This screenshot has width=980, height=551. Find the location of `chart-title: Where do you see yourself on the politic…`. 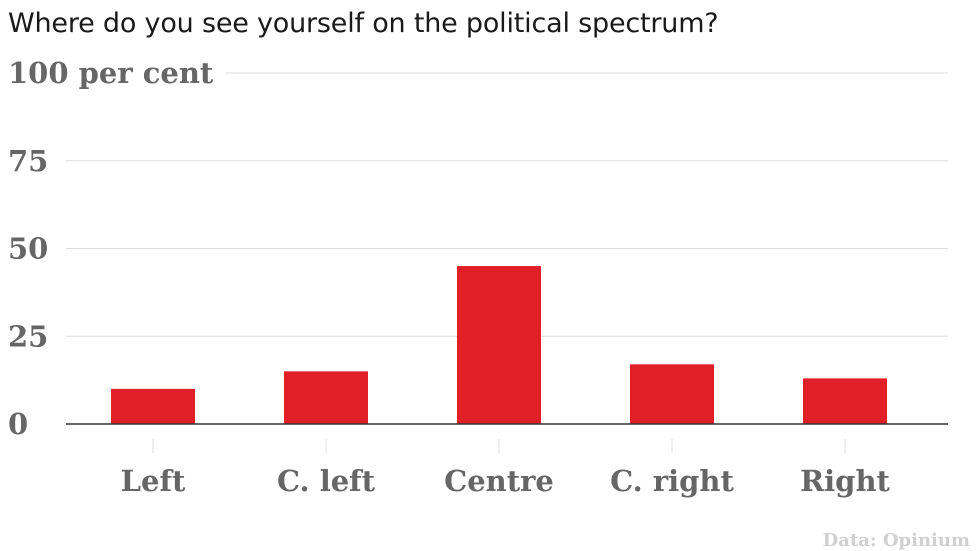

chart-title: Where do you see yourself on the politic… is located at coordinates (363, 23).